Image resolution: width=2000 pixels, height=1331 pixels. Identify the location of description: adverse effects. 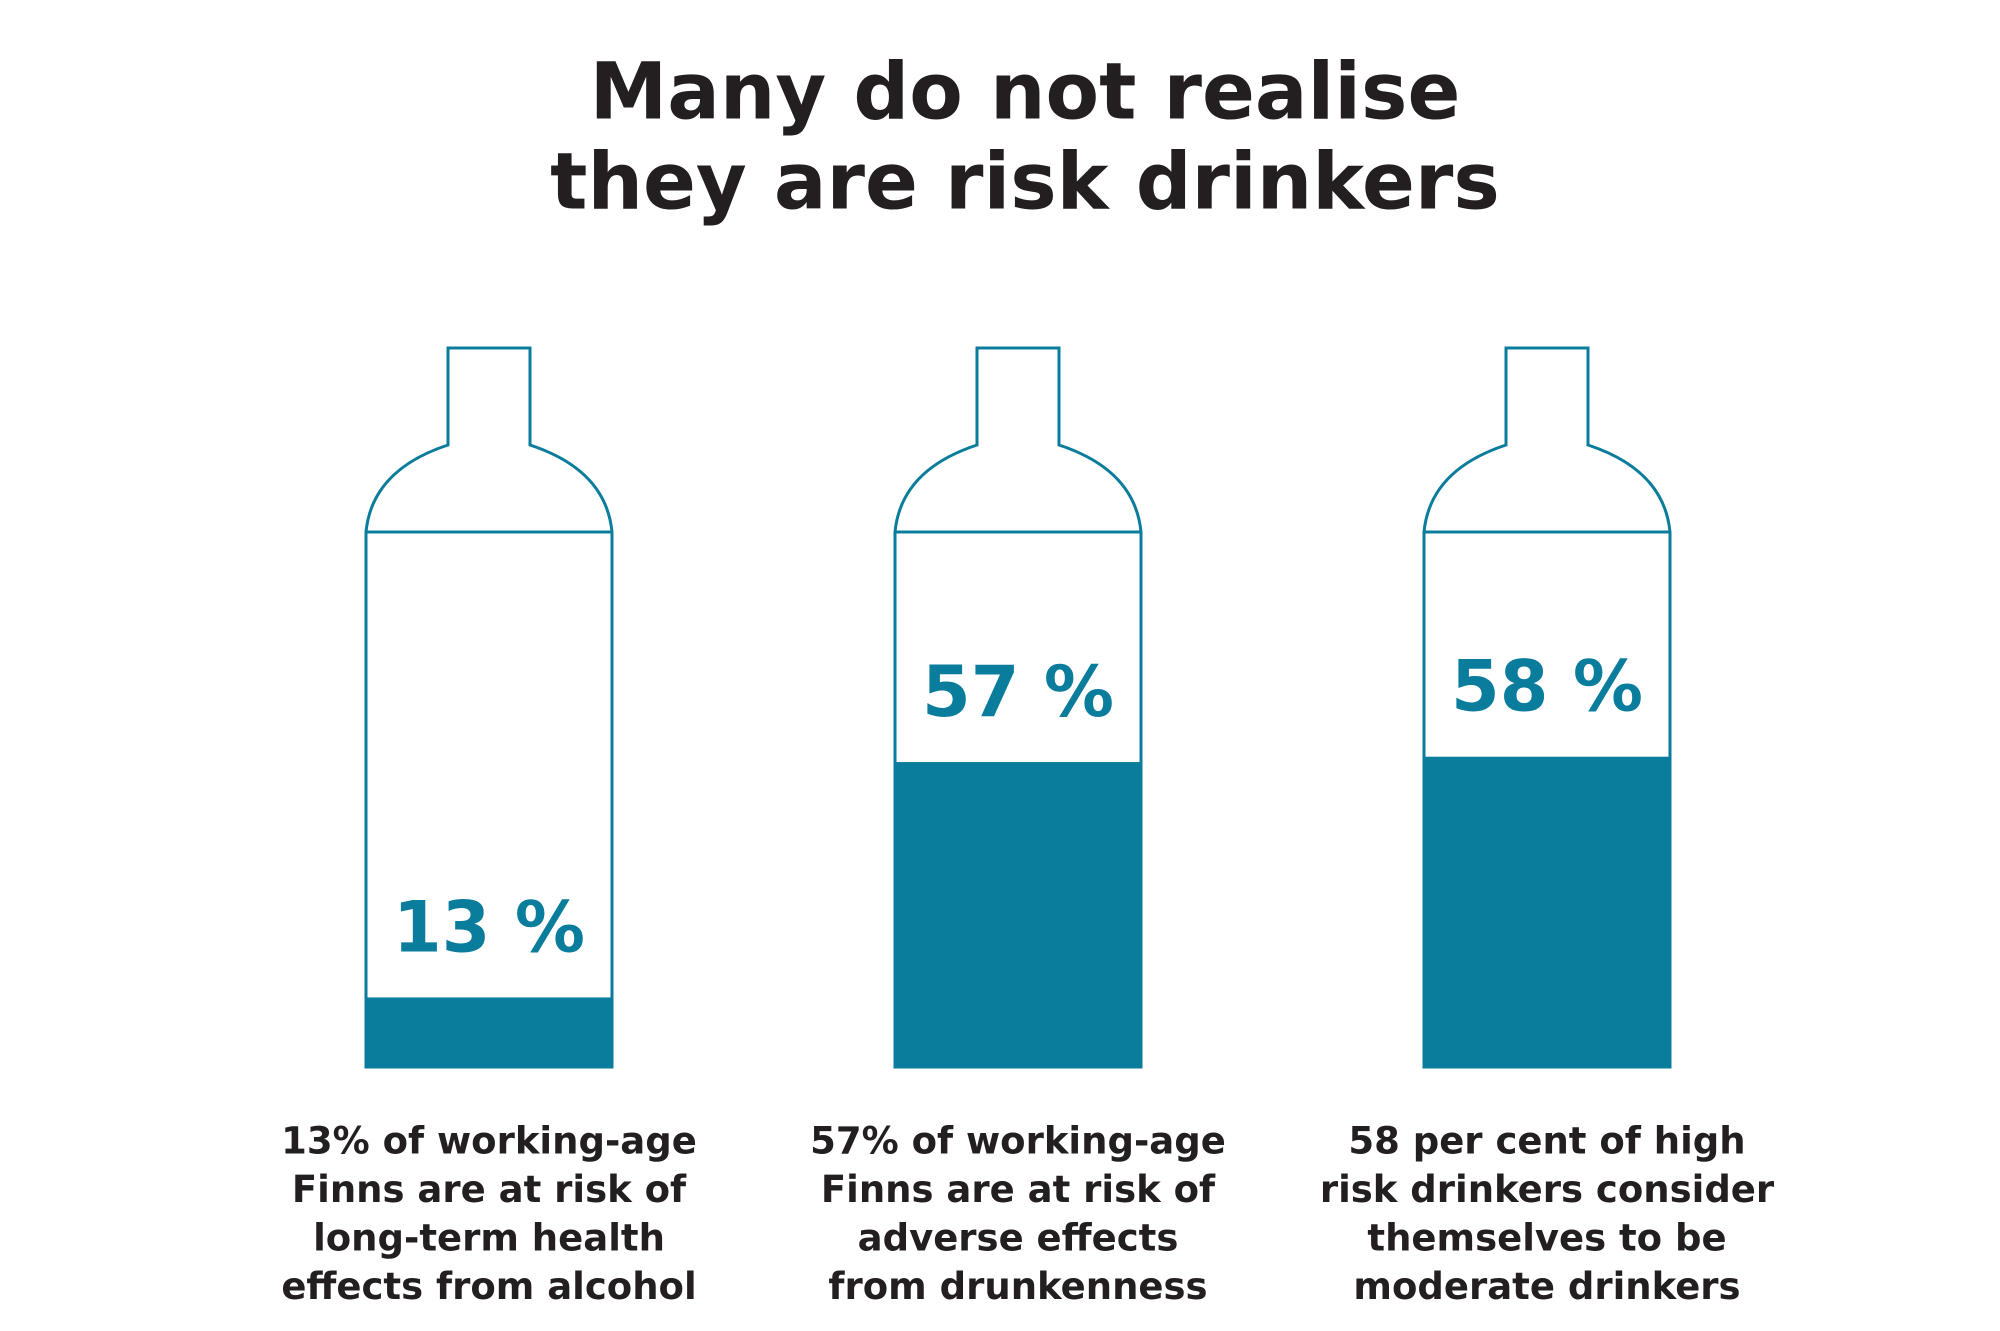
(1018, 1238).